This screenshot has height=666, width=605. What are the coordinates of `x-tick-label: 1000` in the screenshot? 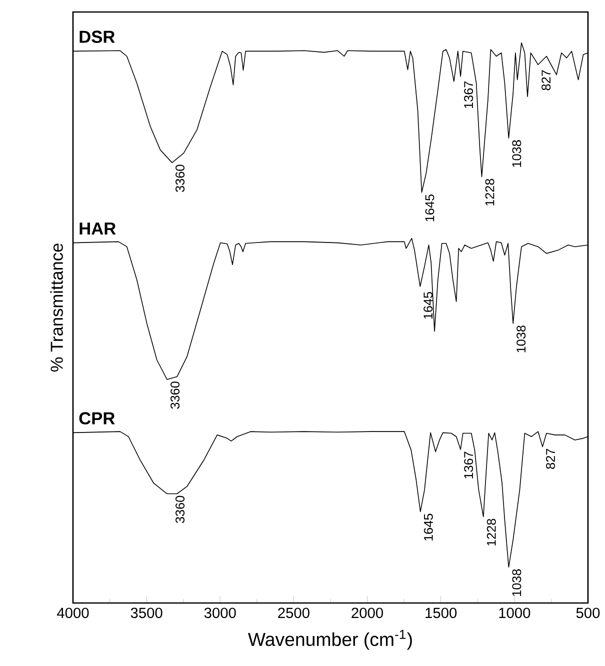 It's located at (514, 613).